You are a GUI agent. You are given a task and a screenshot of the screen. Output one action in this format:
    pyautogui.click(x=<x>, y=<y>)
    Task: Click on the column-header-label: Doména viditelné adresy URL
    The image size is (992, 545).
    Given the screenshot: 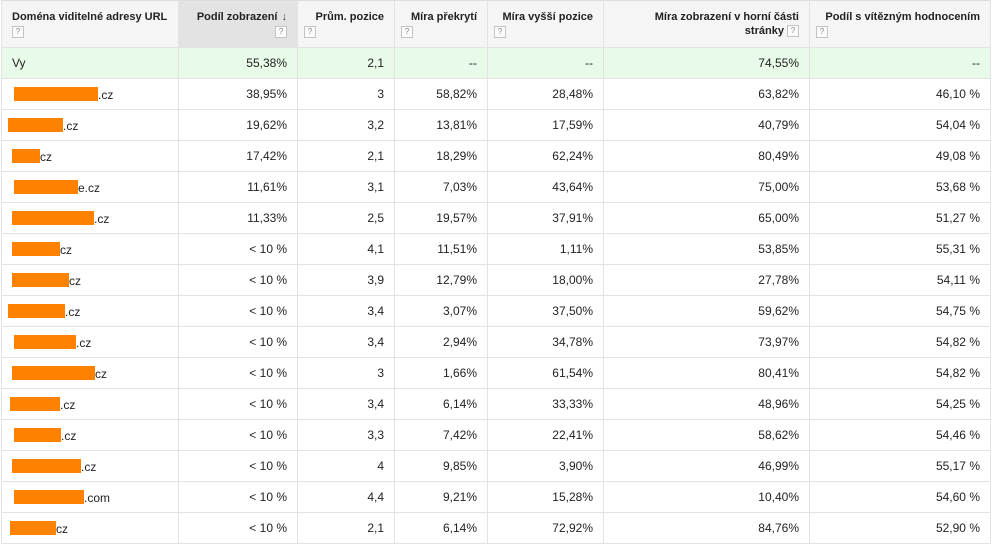 What is the action you would take?
    pyautogui.click(x=90, y=17)
    